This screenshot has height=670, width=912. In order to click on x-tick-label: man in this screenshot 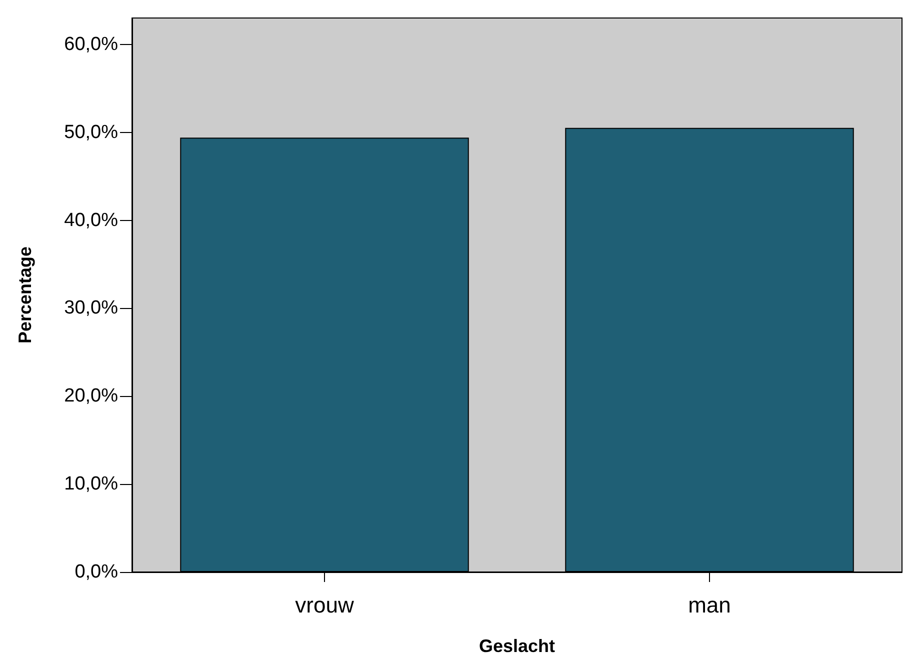, I will do `click(709, 605)`.